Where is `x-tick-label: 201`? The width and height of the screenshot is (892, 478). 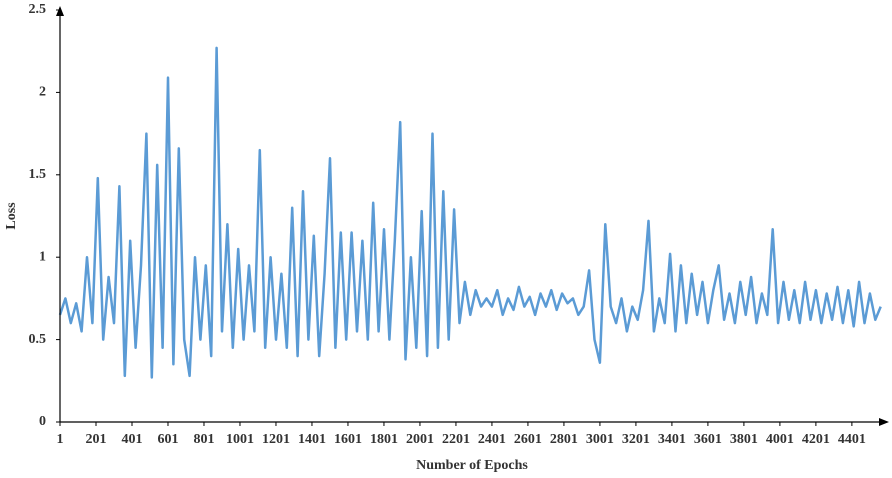
x-tick-label: 201 is located at coordinates (95, 439).